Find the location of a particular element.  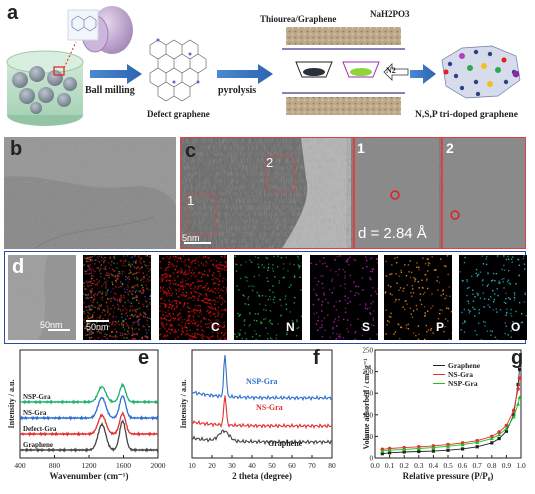

raman-line-nsp-gra is located at coordinates (89, 393).